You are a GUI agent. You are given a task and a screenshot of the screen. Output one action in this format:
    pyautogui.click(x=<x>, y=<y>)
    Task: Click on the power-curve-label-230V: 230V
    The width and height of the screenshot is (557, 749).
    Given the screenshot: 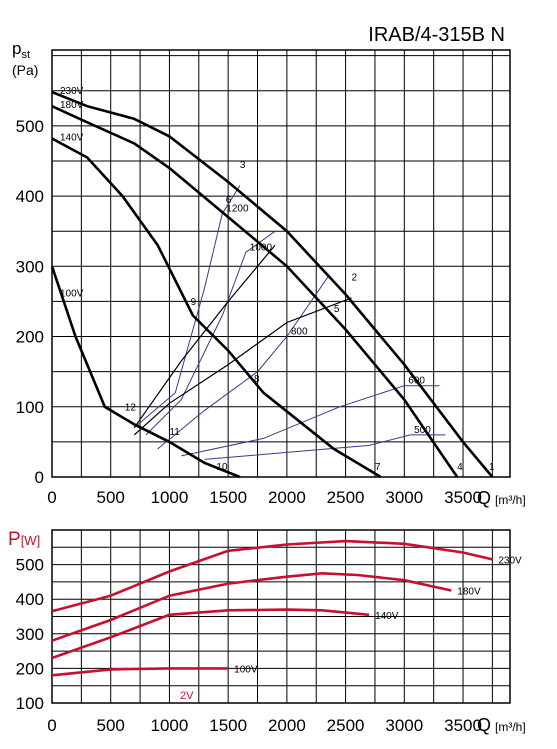 What is the action you would take?
    pyautogui.click(x=510, y=560)
    